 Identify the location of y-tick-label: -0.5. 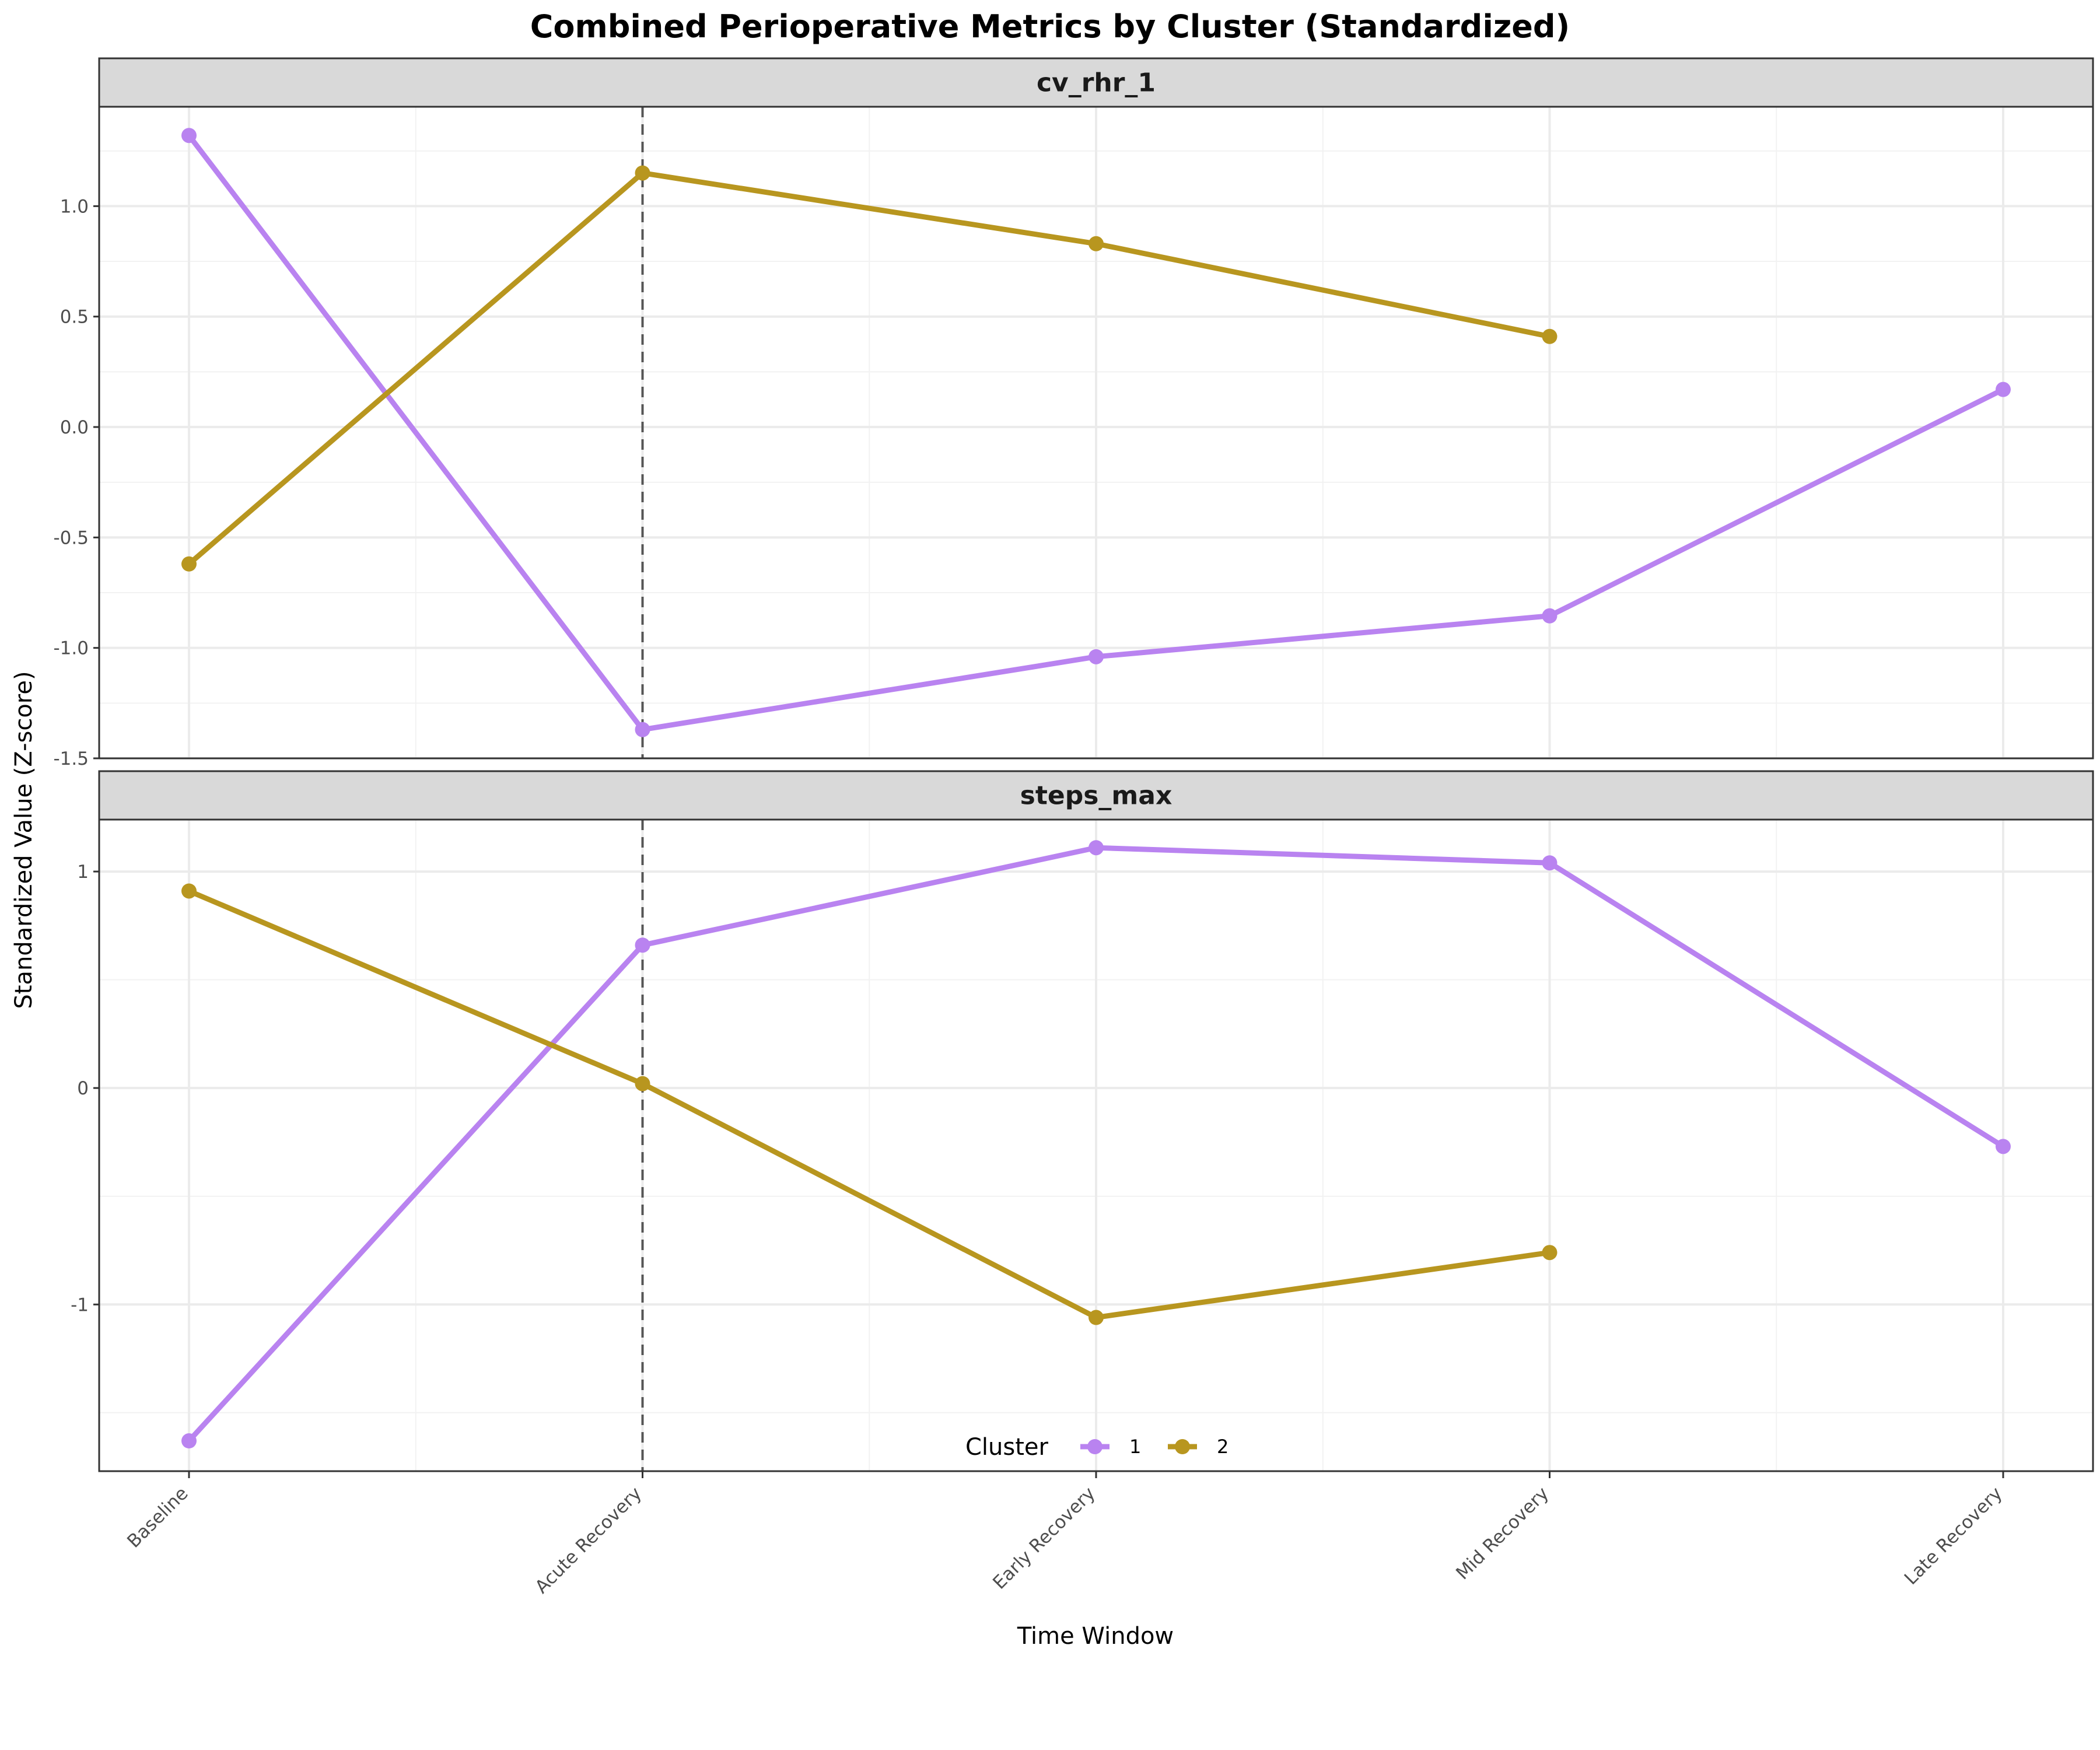
(71, 537).